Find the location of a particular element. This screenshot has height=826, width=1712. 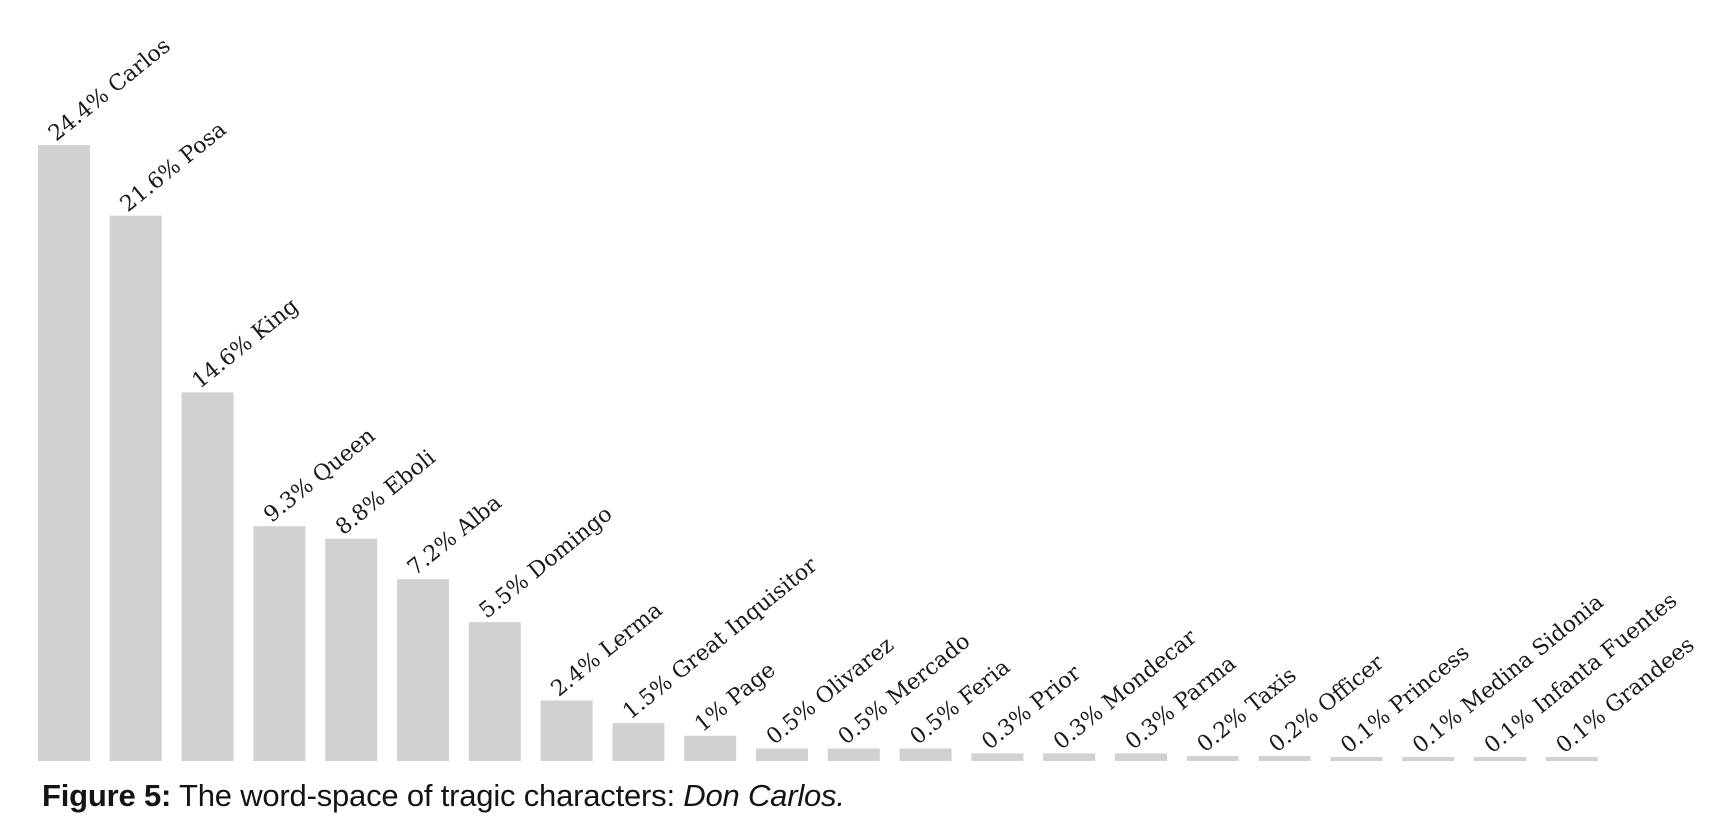

bar-king is located at coordinates (207, 576).